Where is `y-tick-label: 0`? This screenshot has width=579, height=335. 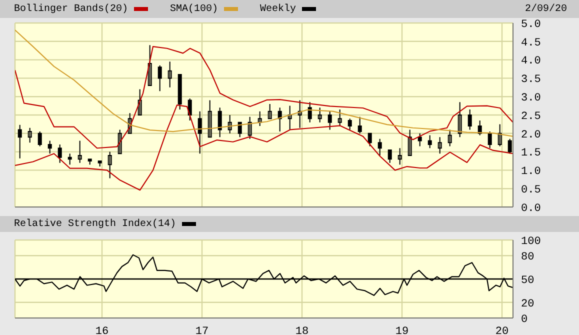
y-tick-label: 0 is located at coordinates (524, 320).